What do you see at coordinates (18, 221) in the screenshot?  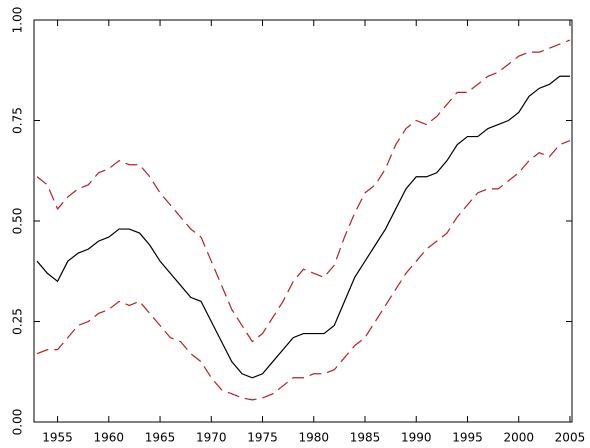 I see `y-tick-label: 0.50` at bounding box center [18, 221].